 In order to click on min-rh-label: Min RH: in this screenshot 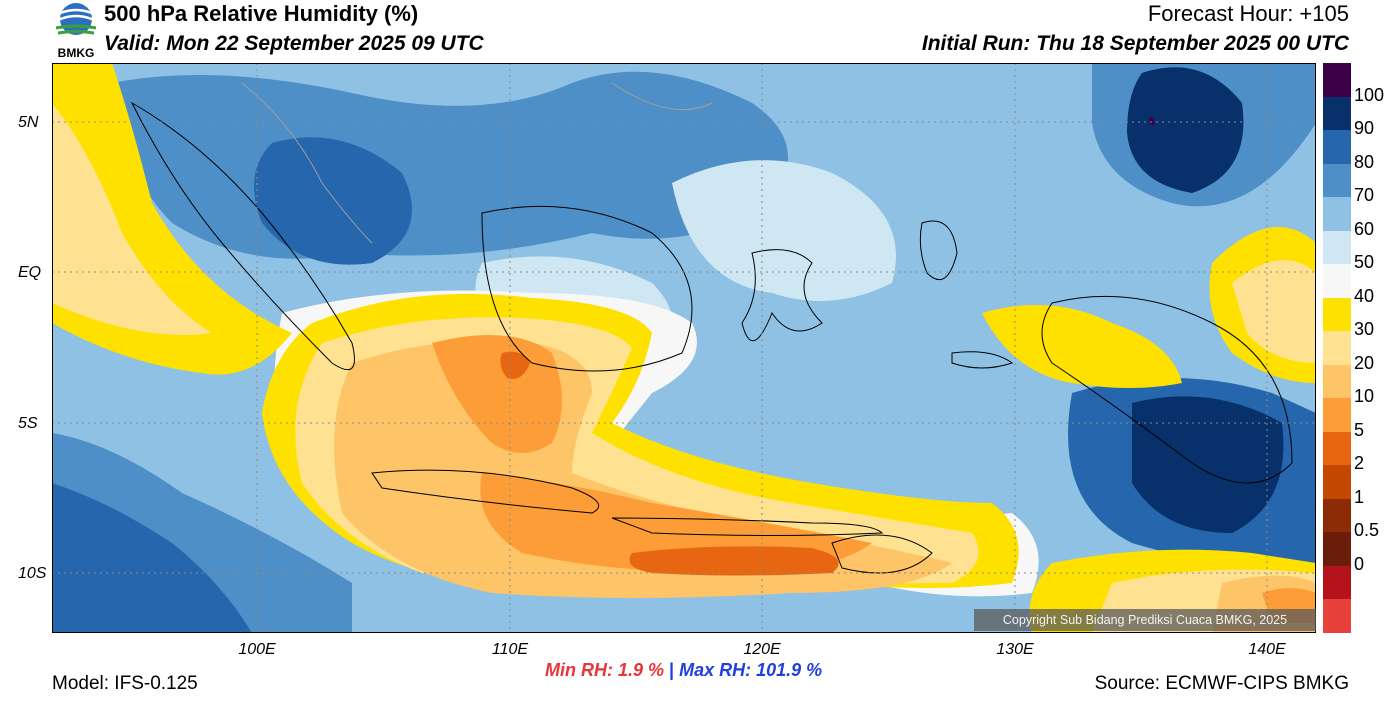, I will do `click(579, 670)`.